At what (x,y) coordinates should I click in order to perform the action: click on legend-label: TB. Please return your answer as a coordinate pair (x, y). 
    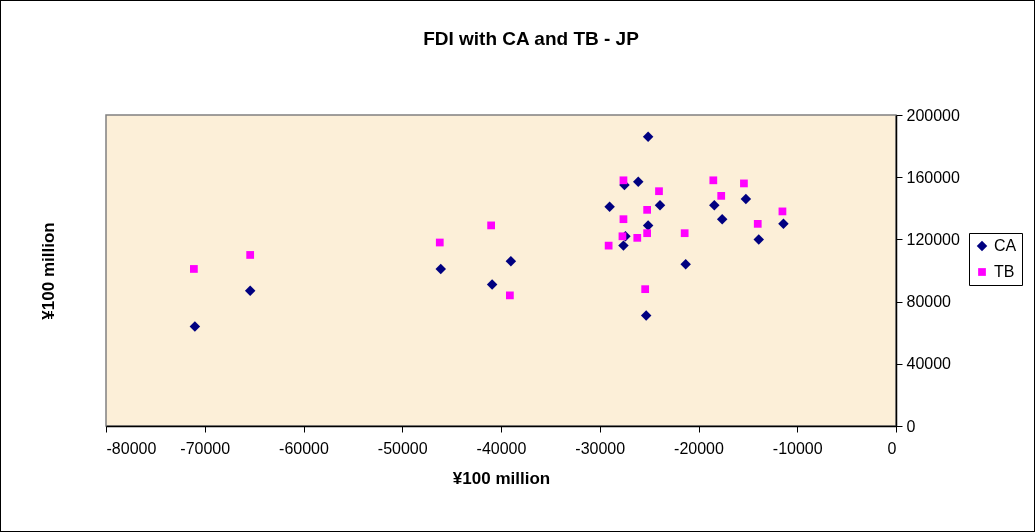
    Looking at the image, I should click on (1004, 271).